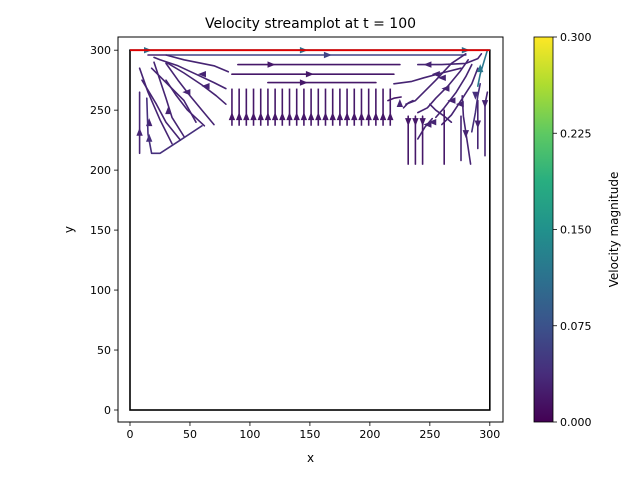  I want to click on colorbar-tick-label: 0.225, so click(576, 133).